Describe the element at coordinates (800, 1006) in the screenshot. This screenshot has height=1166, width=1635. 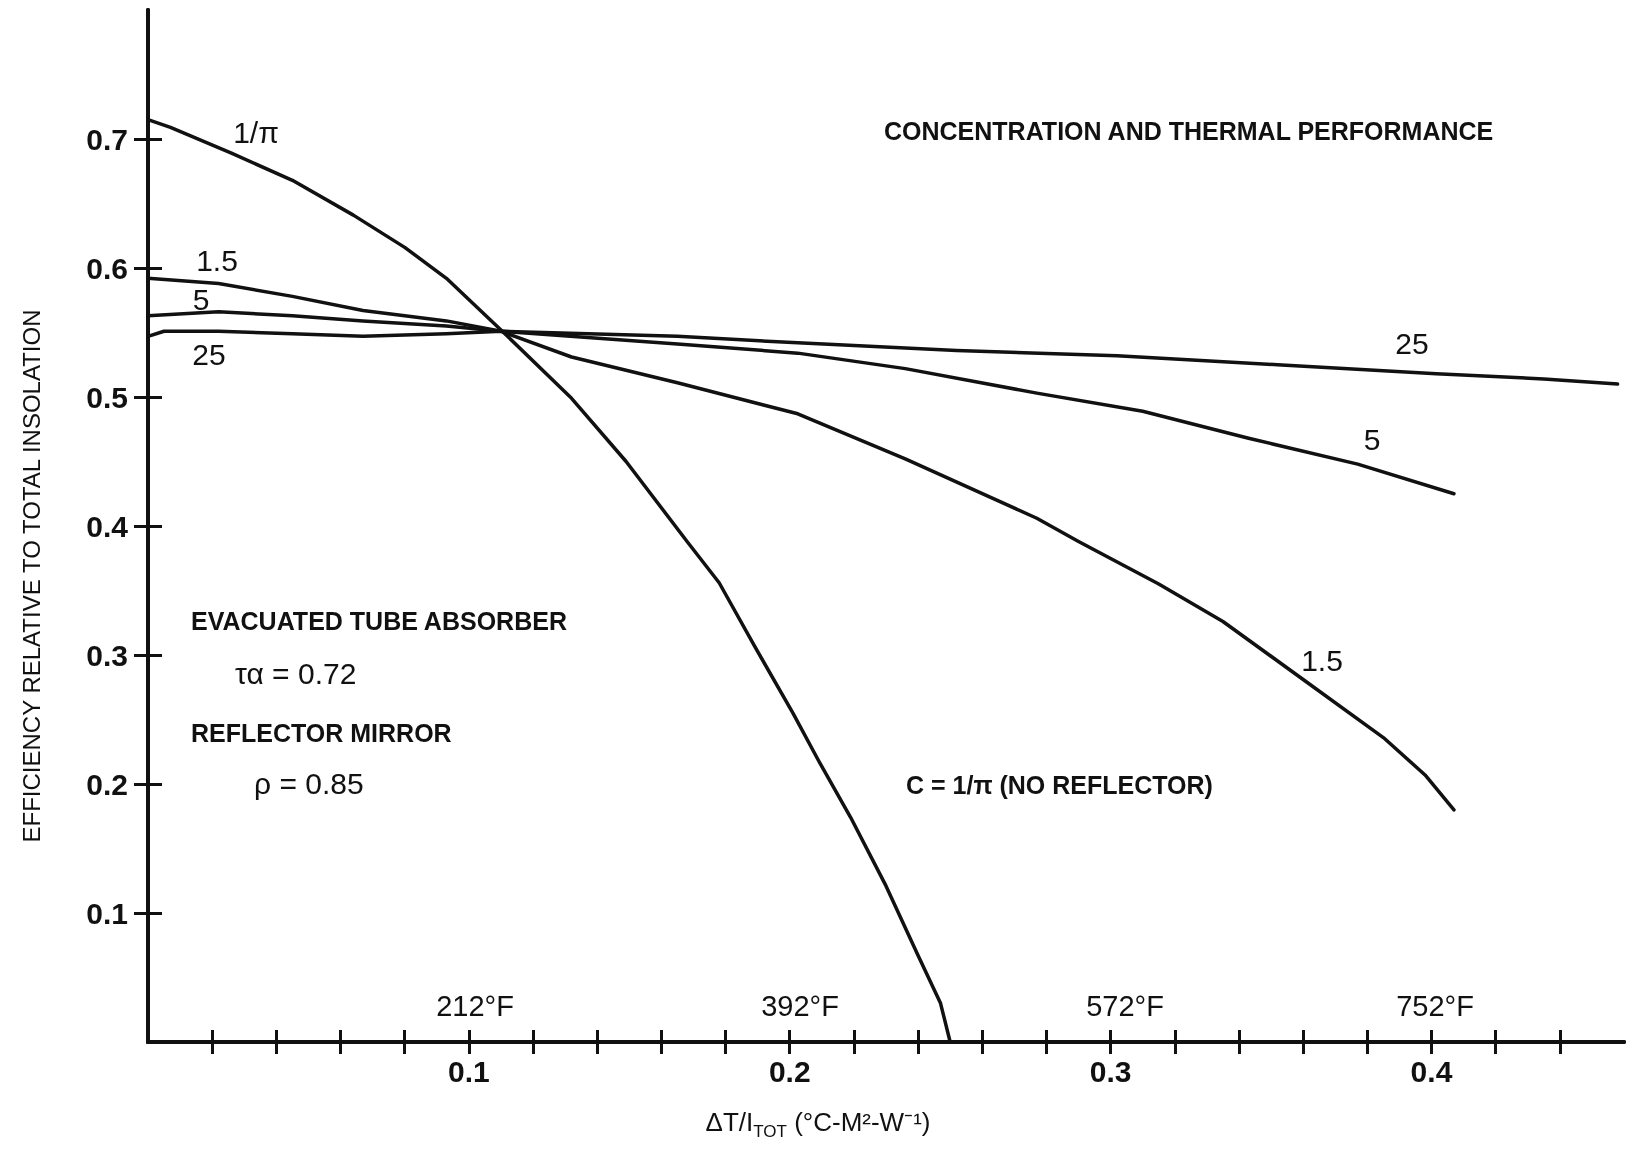
I see `annotation: 392°F` at that location.